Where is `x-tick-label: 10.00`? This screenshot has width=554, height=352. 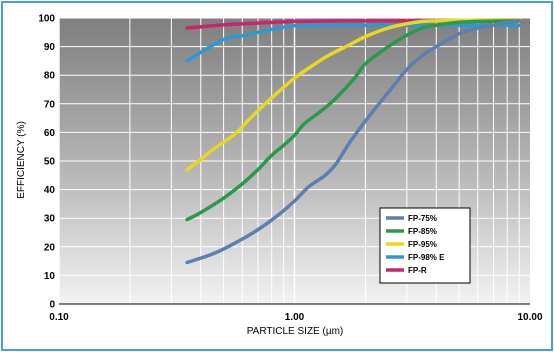 x-tick-label: 10.00 is located at coordinates (529, 317).